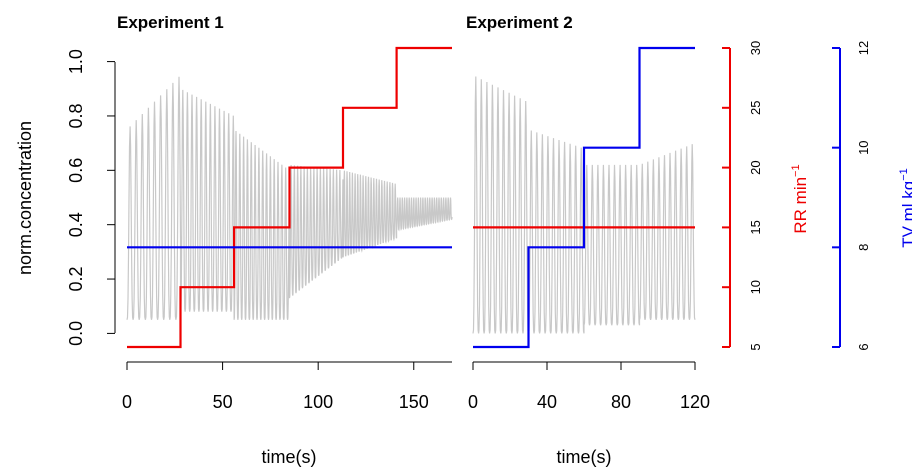 This screenshot has height=472, width=912. I want to click on y-tick-label: 1.0, so click(76, 61).